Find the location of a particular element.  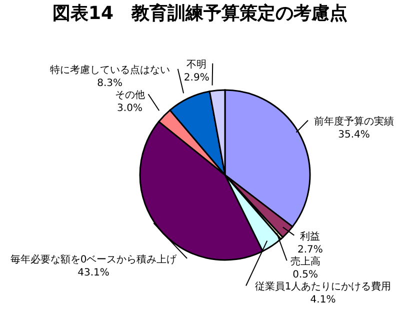

data-label: 8.3% is located at coordinates (110, 83).